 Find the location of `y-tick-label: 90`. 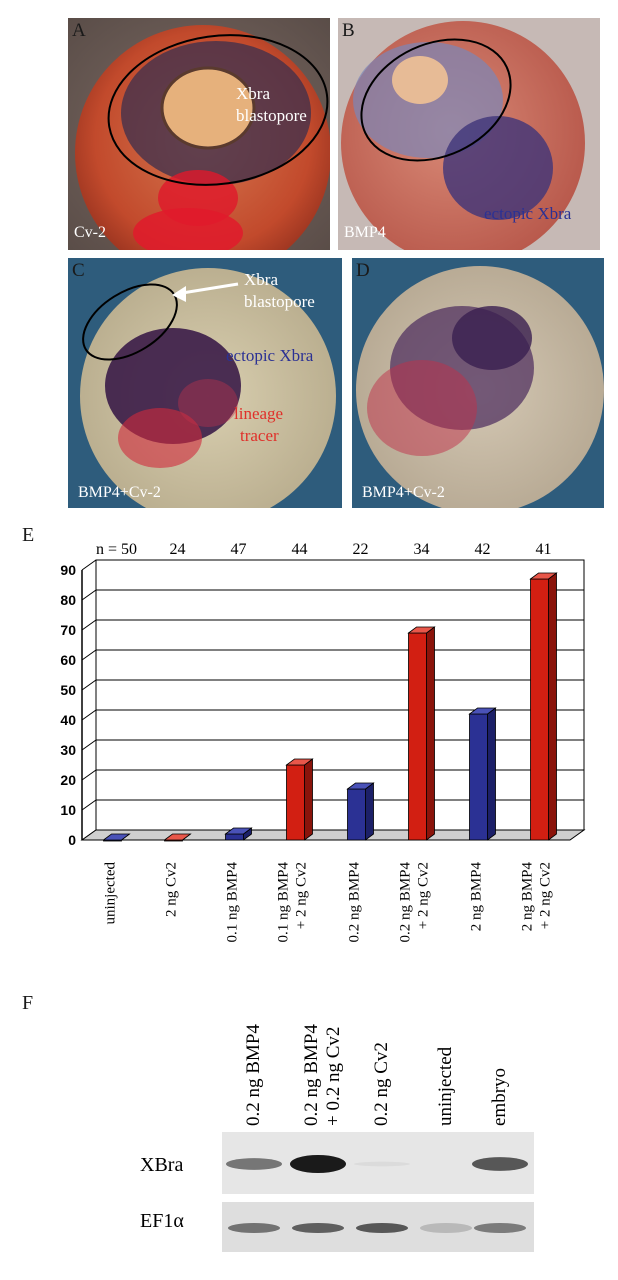

y-tick-label: 90 is located at coordinates (68, 570).